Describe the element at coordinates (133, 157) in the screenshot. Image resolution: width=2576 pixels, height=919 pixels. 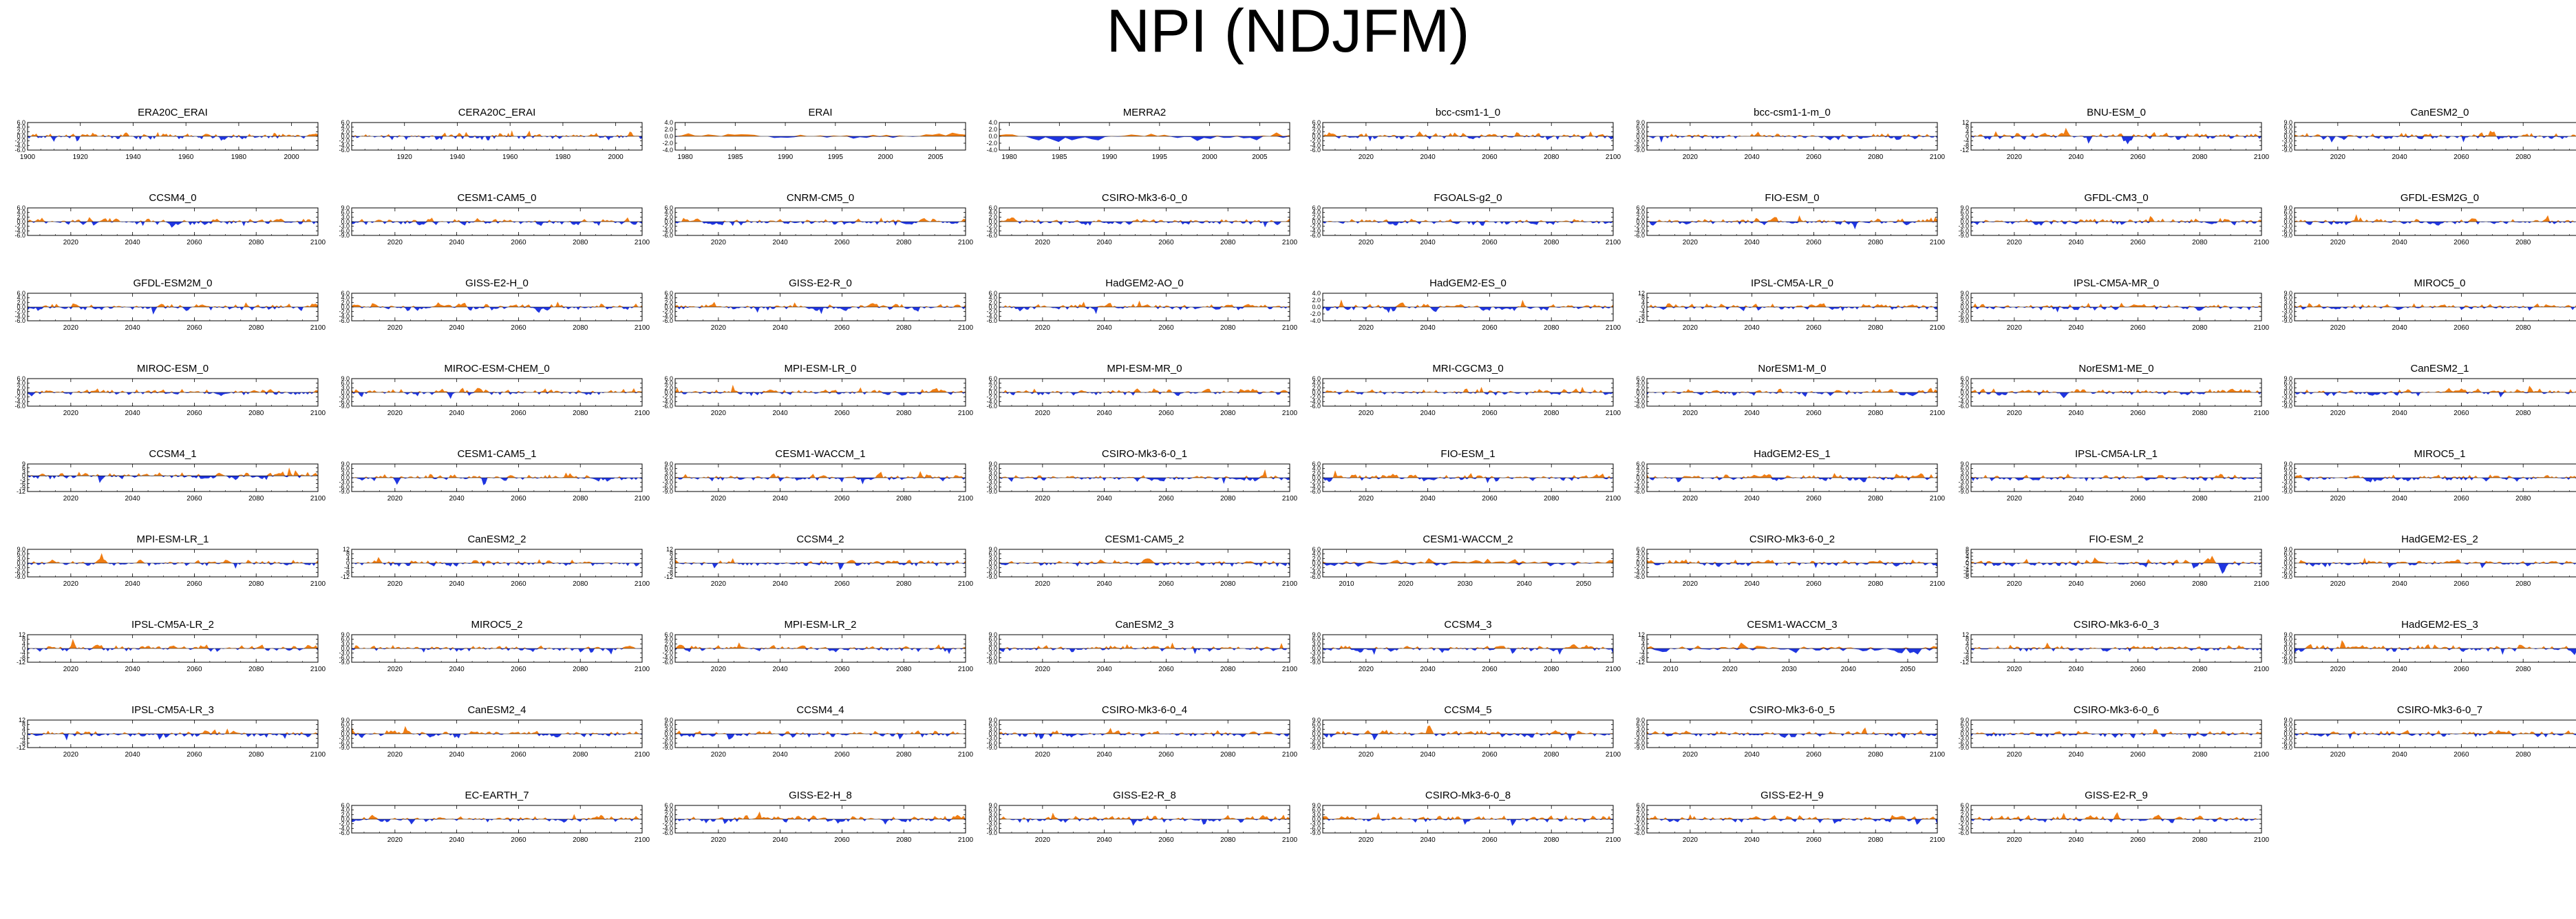
I see `x-tick-label: 1940` at that location.